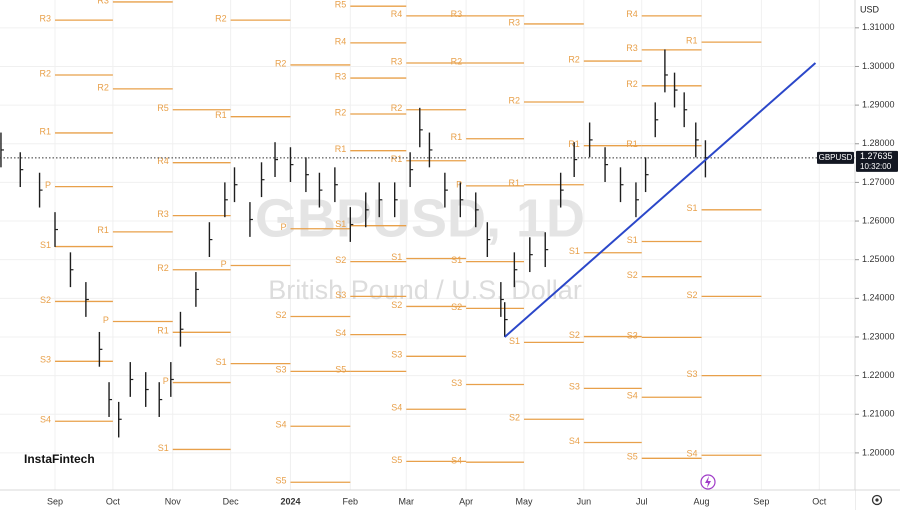  I want to click on currency-label: USD, so click(870, 9).